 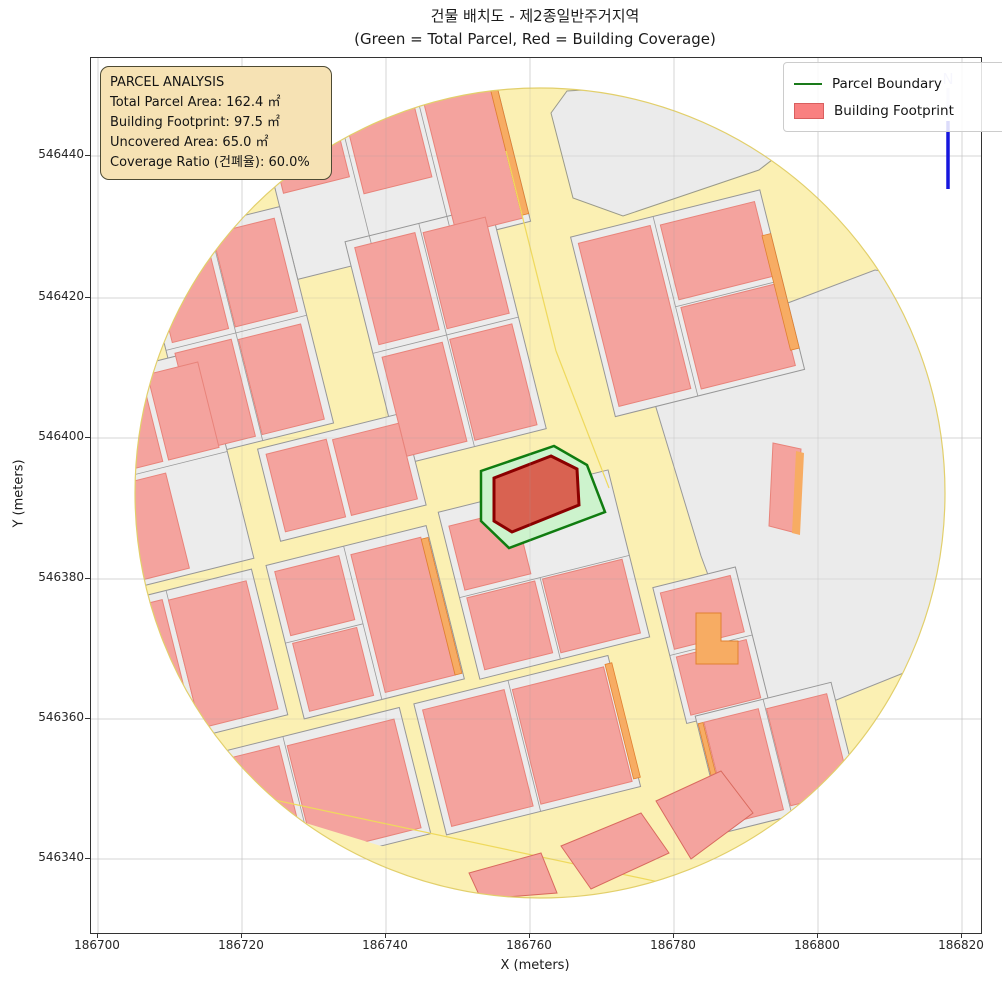 What do you see at coordinates (535, 16) in the screenshot?
I see `chart-title: 건물 배치도 - 제2종일반주거지역` at bounding box center [535, 16].